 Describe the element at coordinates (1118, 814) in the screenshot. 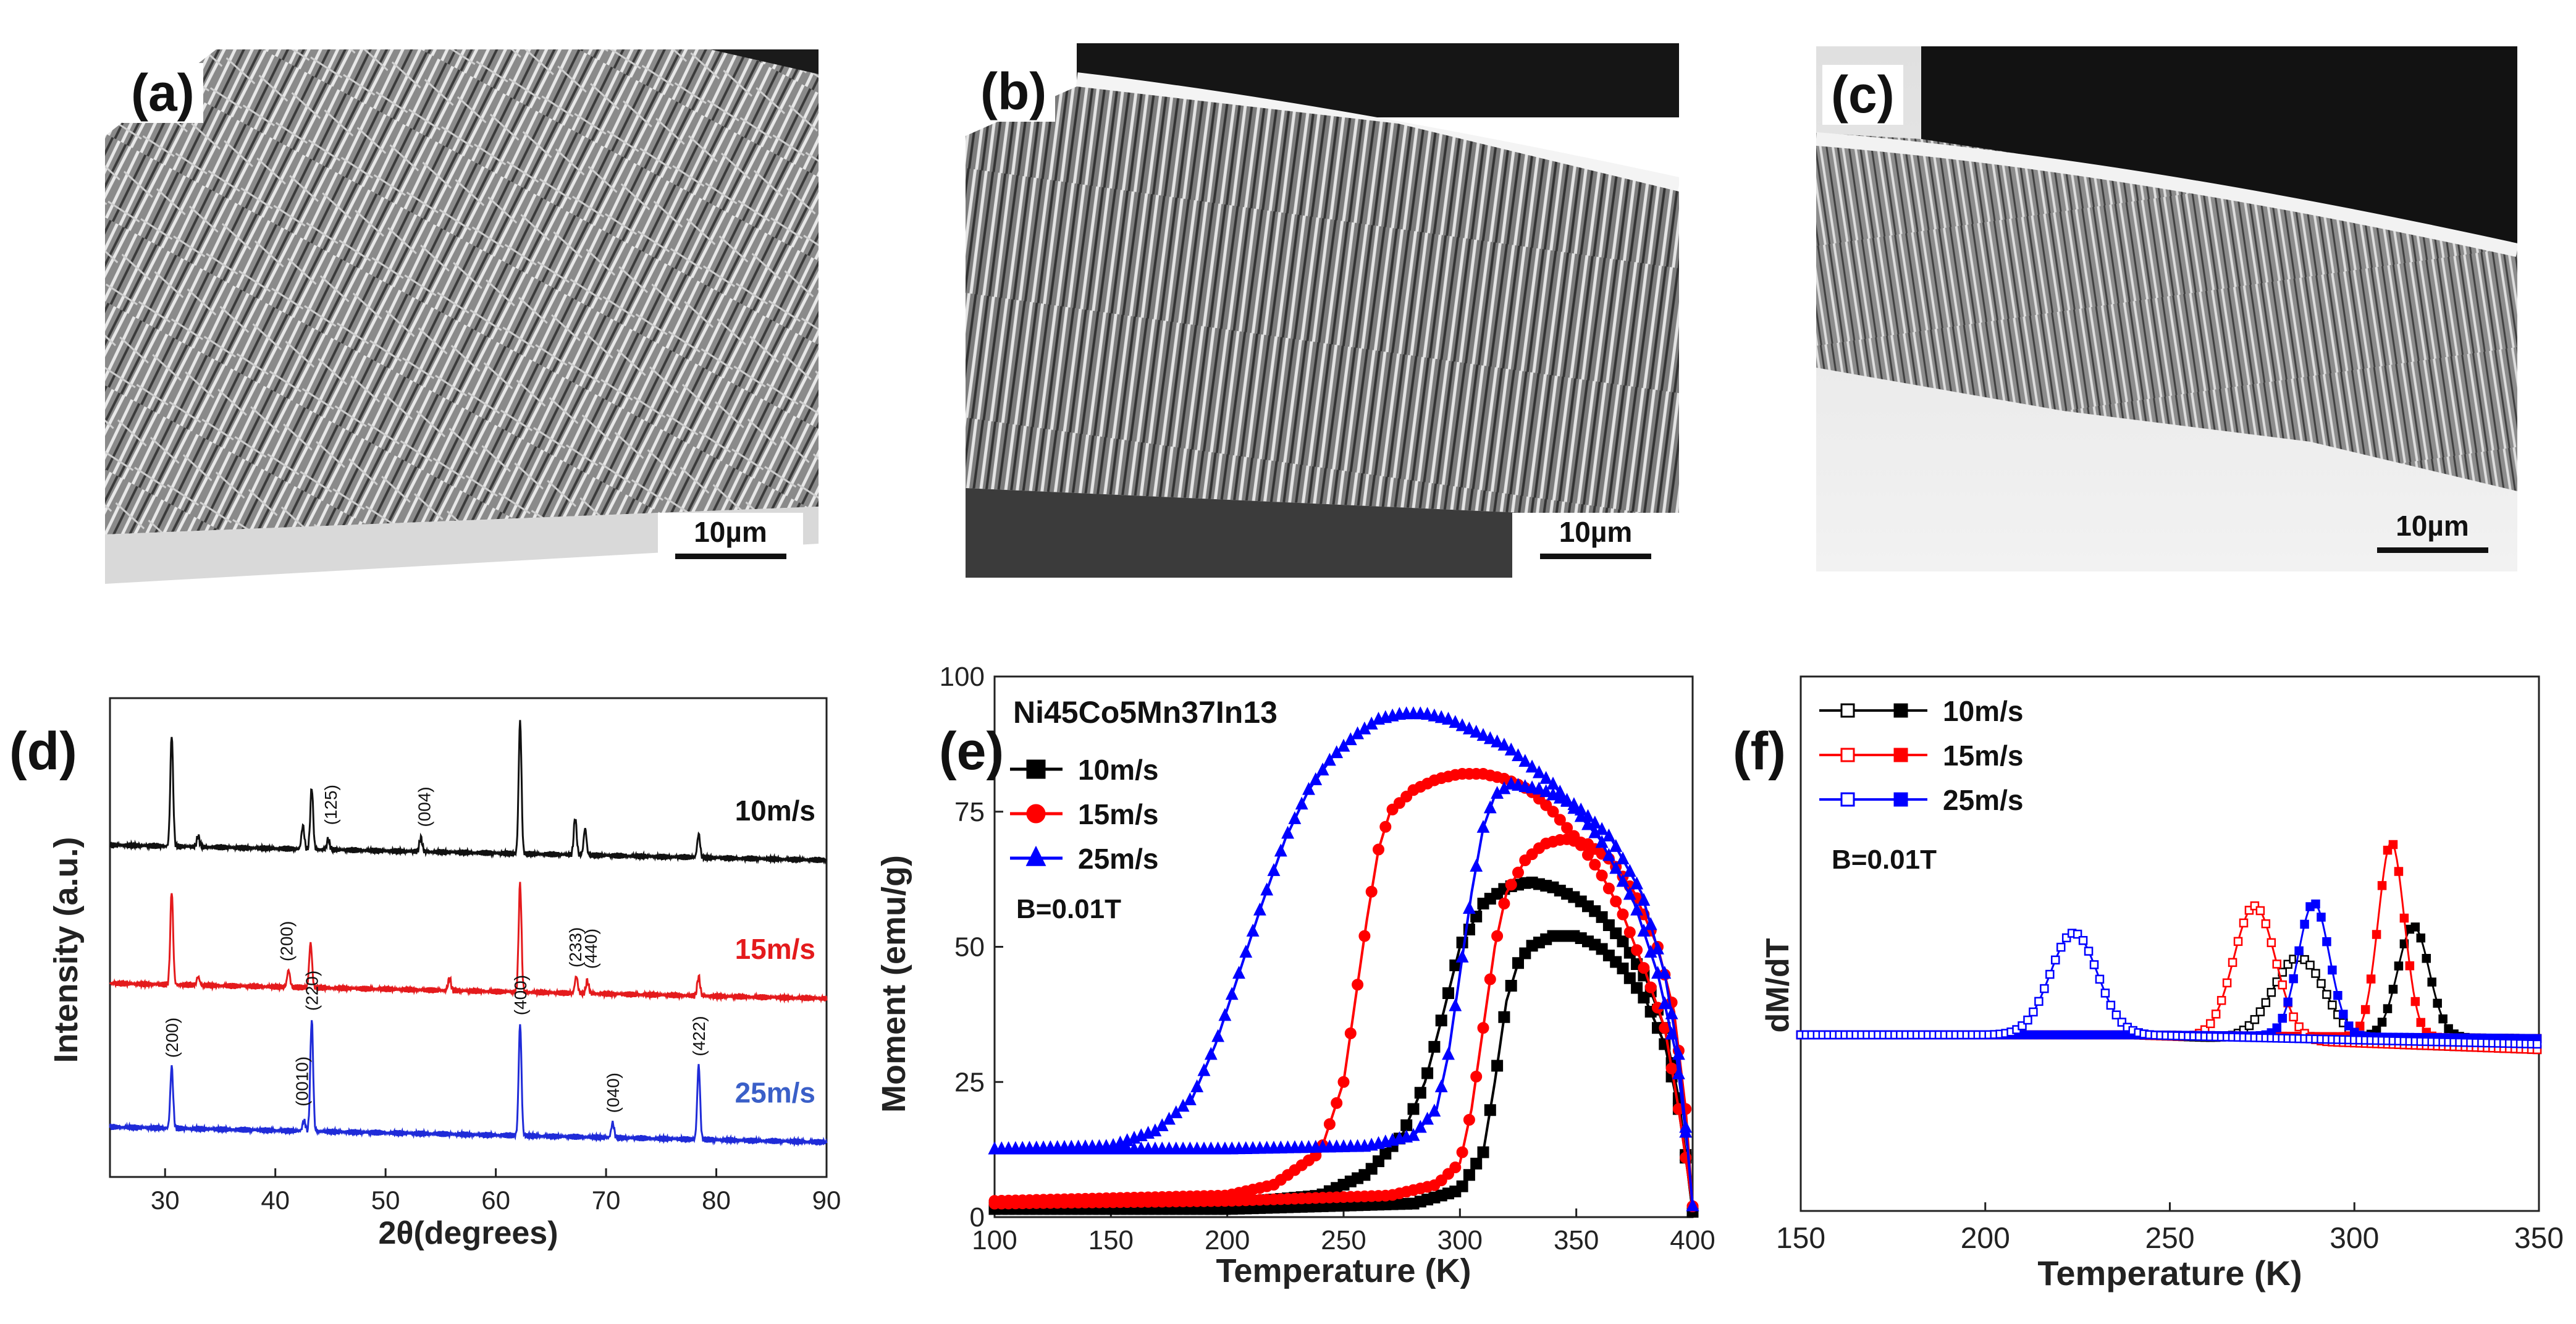

I see `legend-label: 15m/s` at that location.